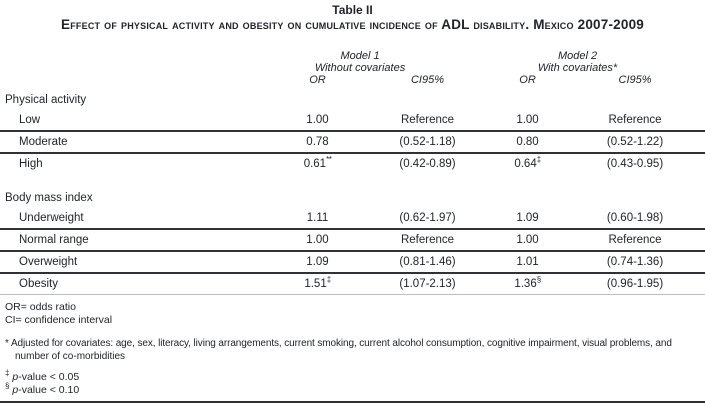 The height and width of the screenshot is (412, 705). What do you see at coordinates (317, 142) in the screenshot?
I see `cell-or-model1: 0.78` at bounding box center [317, 142].